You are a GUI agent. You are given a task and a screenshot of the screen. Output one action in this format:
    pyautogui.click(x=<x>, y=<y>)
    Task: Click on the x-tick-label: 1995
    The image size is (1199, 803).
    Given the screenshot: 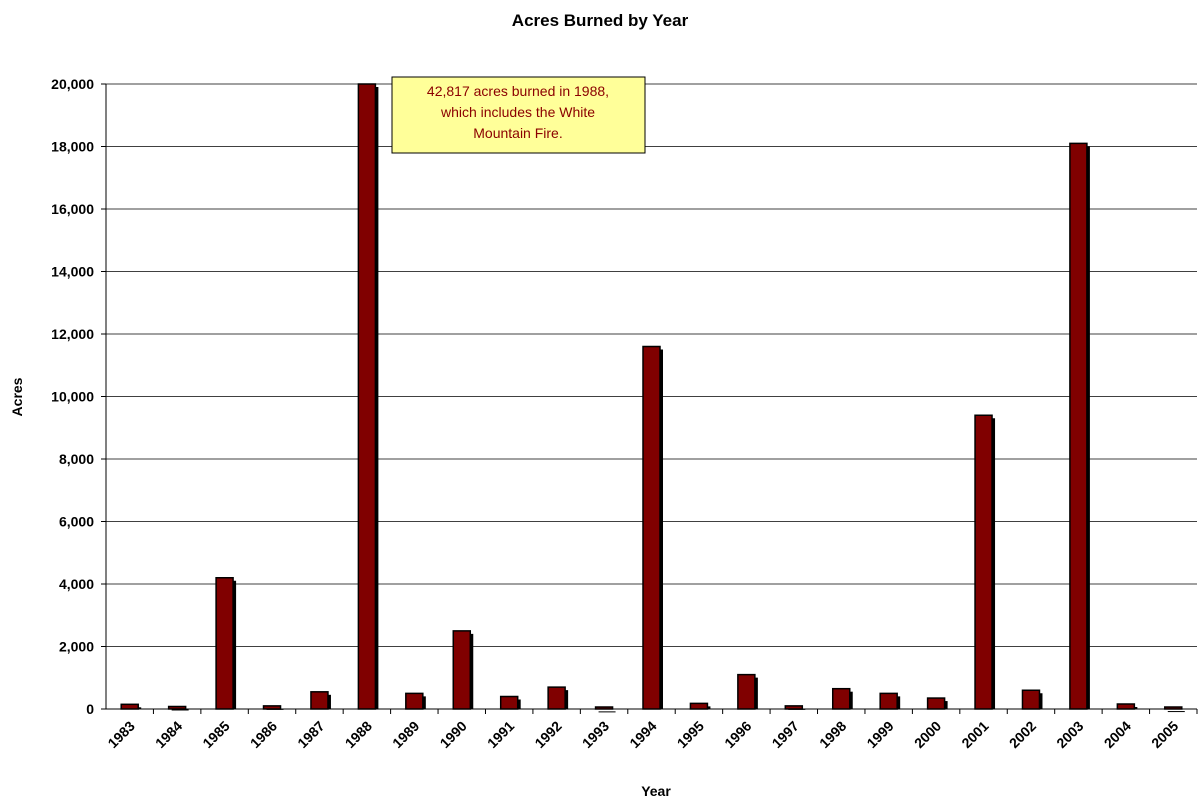 What is the action you would take?
    pyautogui.click(x=690, y=734)
    